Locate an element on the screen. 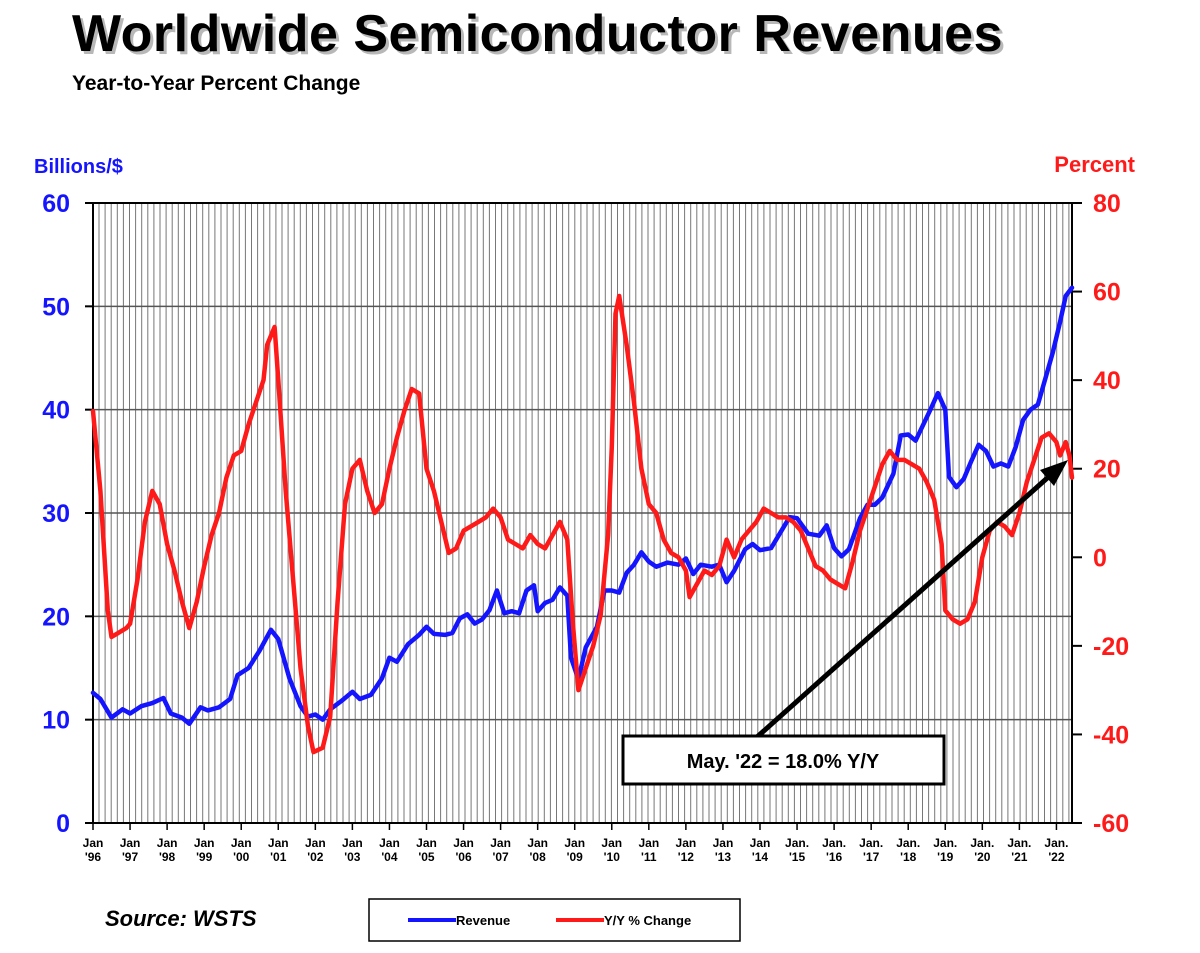 The image size is (1200, 953). x-tick-label-year: '07 is located at coordinates (501, 857).